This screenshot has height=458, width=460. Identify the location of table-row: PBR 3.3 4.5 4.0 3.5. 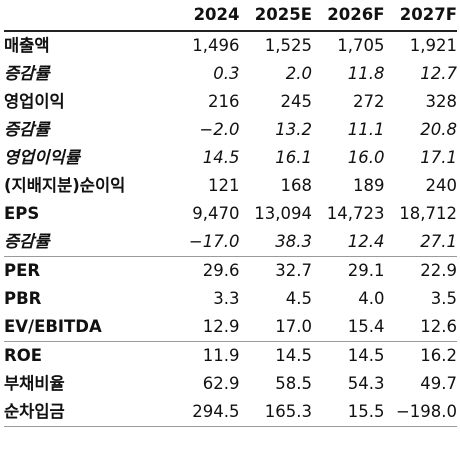
(230, 299).